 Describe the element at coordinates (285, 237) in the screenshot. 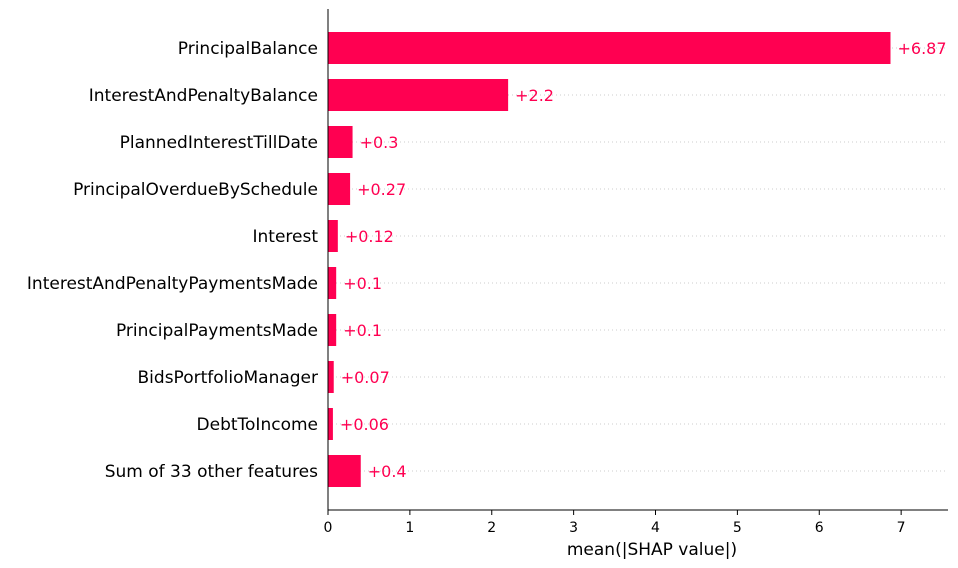

I see `category-label: Interest` at that location.